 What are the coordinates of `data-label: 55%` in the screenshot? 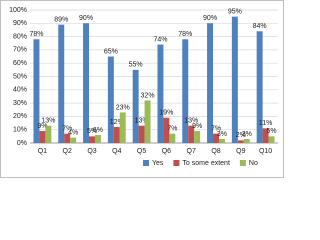 It's located at (136, 65).